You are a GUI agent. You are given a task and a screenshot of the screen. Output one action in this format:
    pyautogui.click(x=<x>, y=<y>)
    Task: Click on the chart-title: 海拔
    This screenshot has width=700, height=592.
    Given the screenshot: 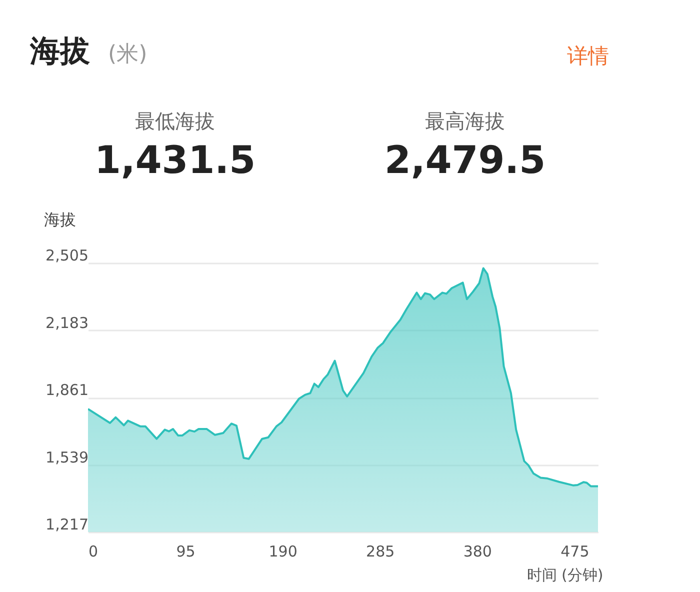 What is the action you would take?
    pyautogui.click(x=59, y=51)
    